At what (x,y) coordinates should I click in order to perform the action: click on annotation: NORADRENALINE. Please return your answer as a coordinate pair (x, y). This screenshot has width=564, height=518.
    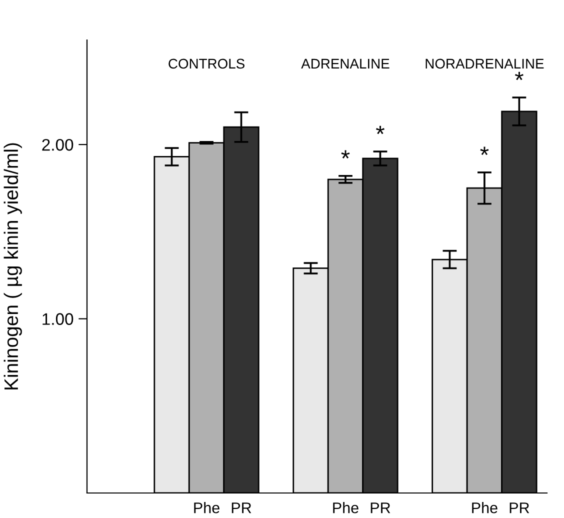
    Looking at the image, I should click on (485, 63).